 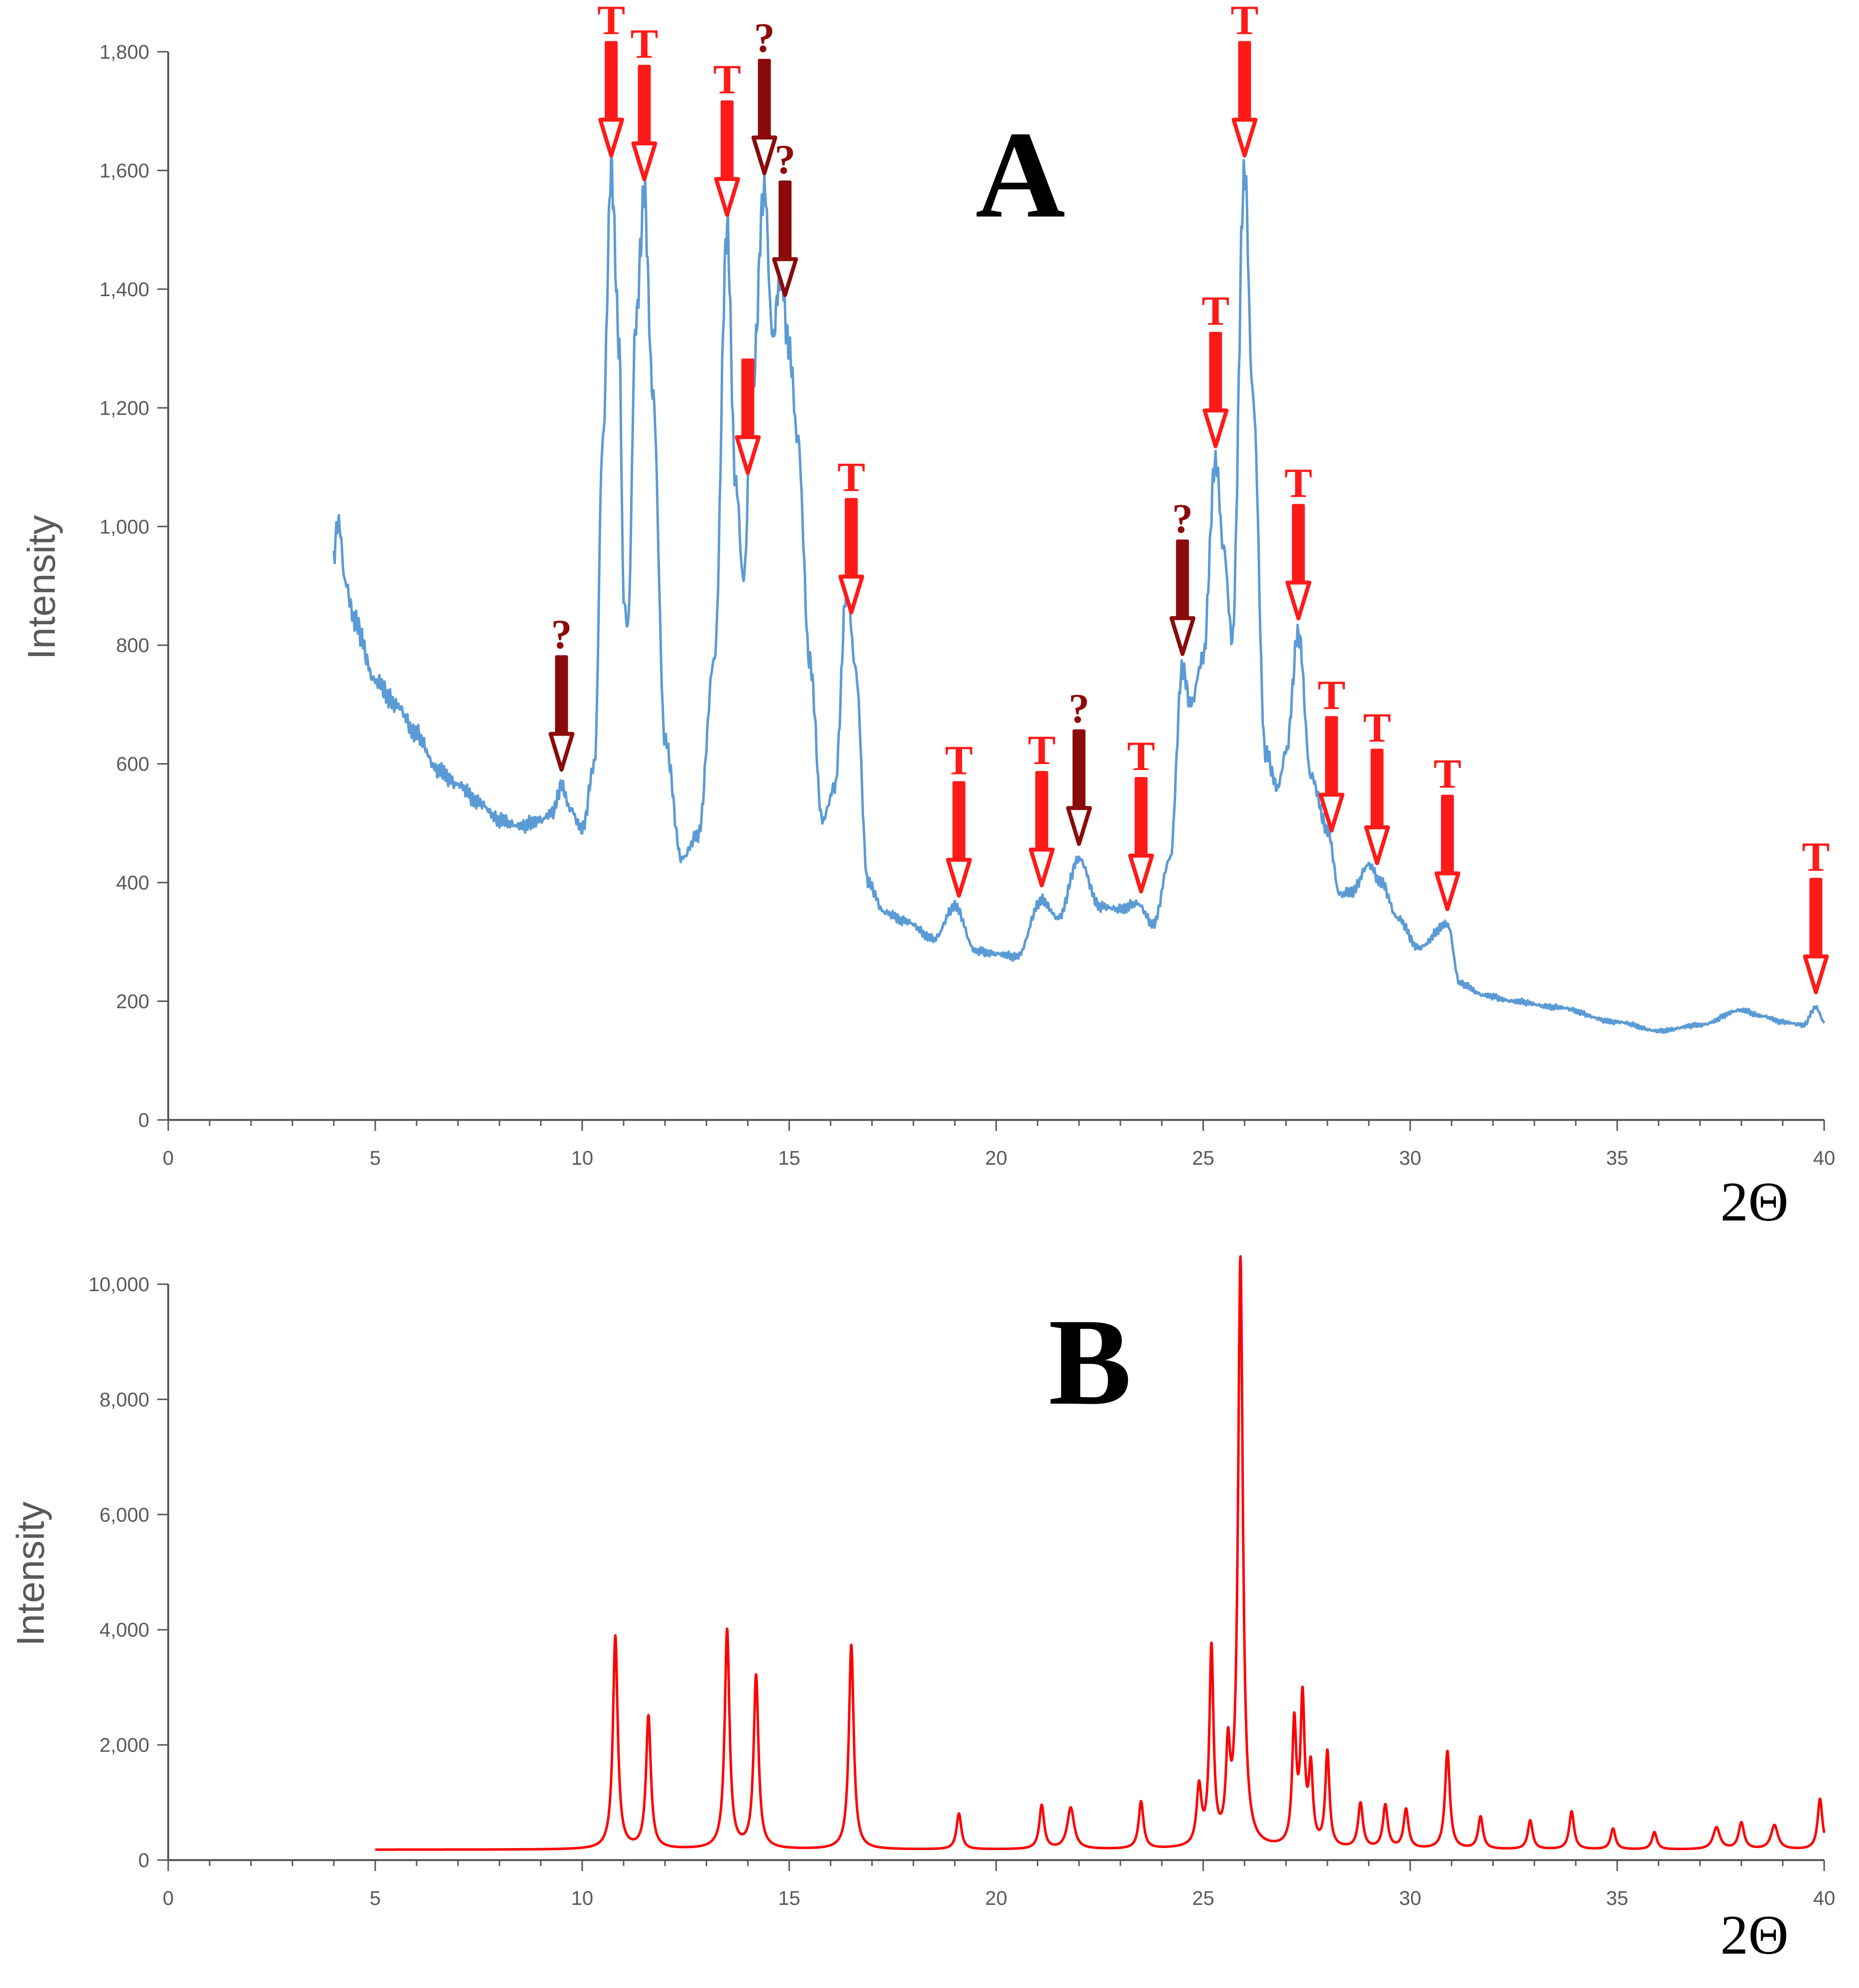 I want to click on panel-a-x-tick-label: 20, so click(x=996, y=1158).